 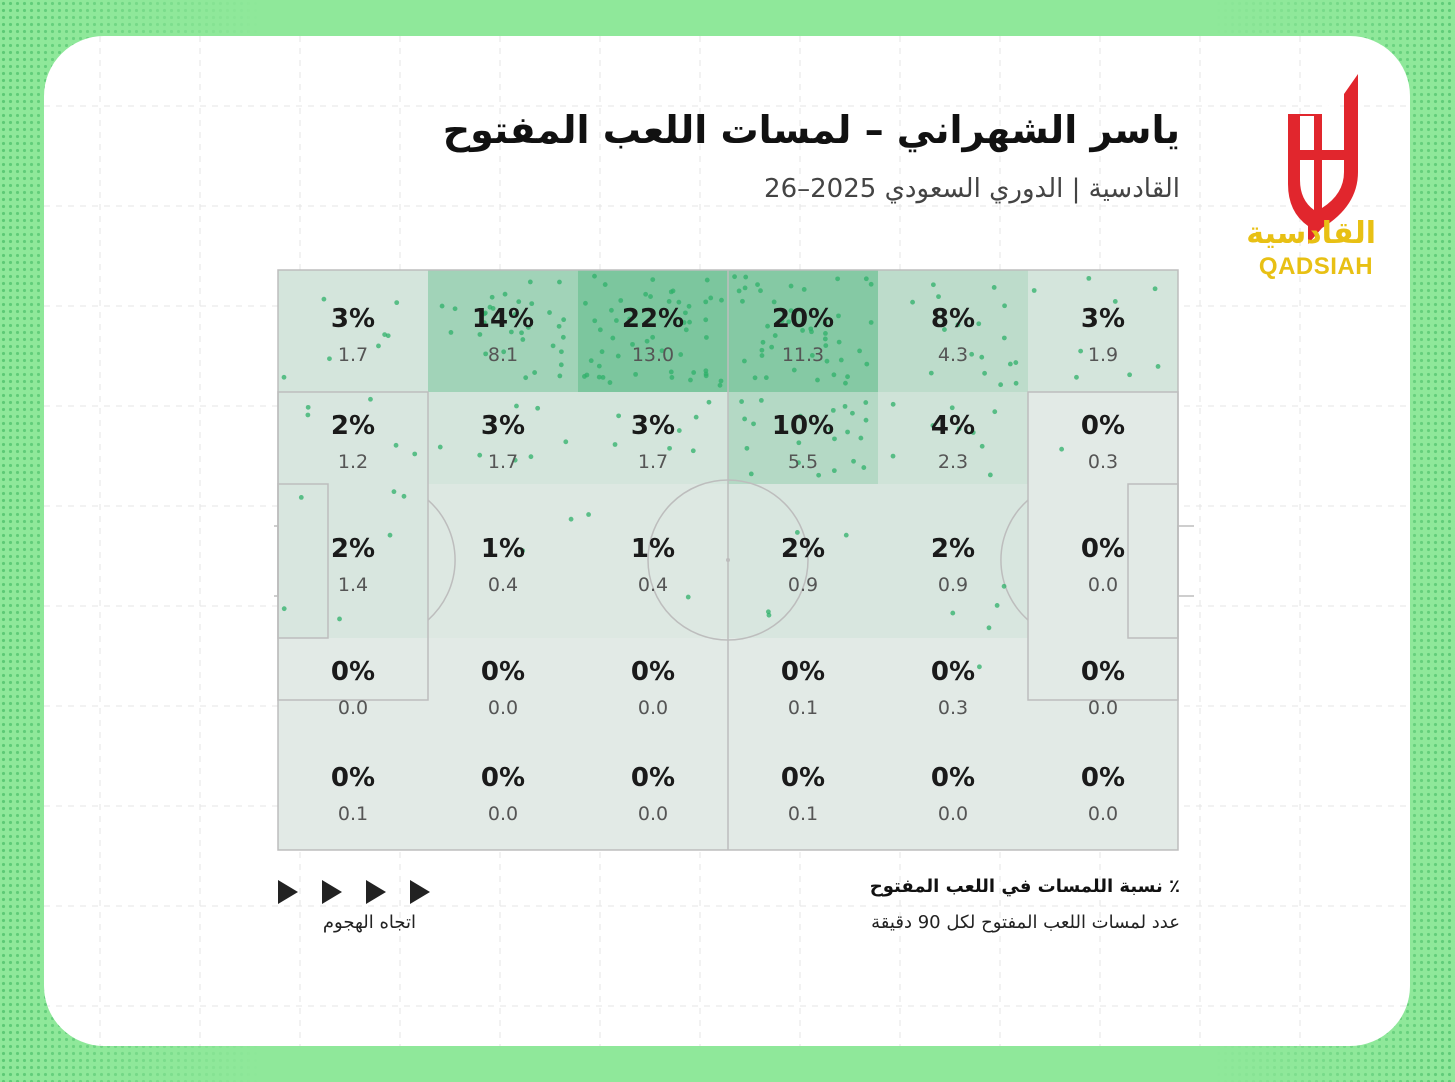 What do you see at coordinates (953, 708) in the screenshot?
I see `cell-per90: 0.3` at bounding box center [953, 708].